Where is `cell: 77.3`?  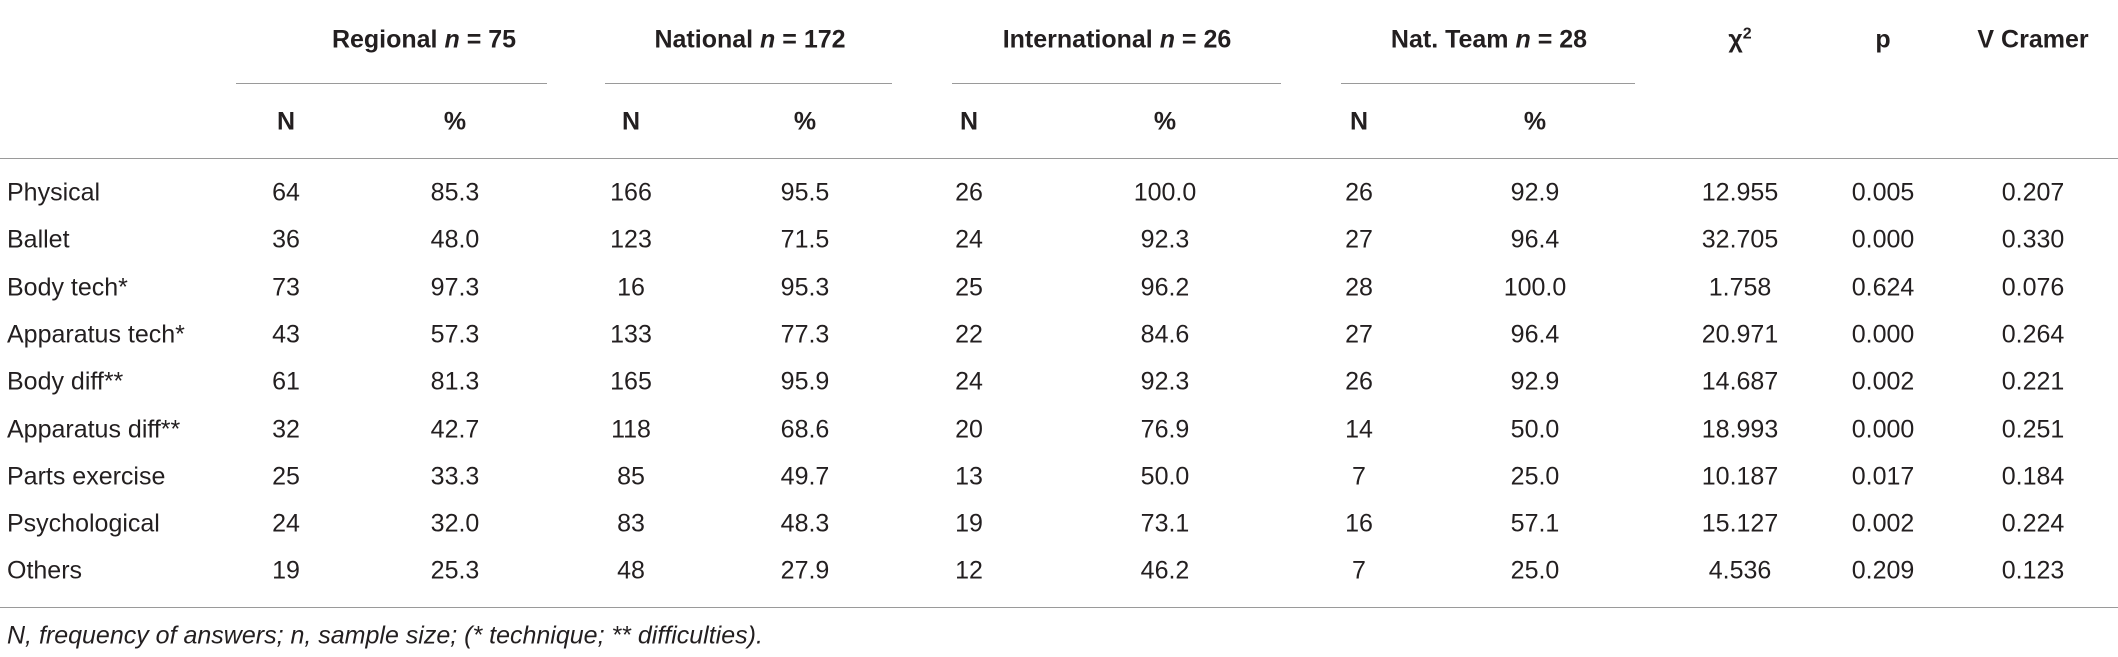 cell: 77.3 is located at coordinates (805, 334).